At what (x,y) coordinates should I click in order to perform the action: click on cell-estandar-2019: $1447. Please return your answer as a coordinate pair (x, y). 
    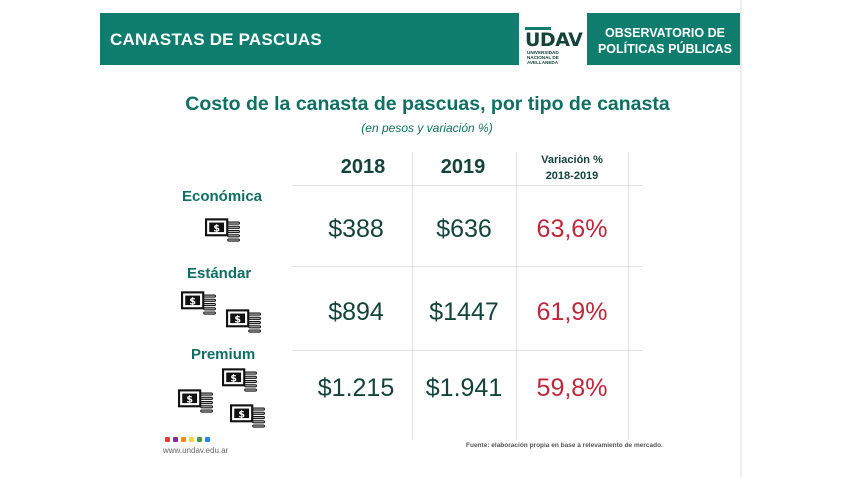
    Looking at the image, I should click on (464, 312).